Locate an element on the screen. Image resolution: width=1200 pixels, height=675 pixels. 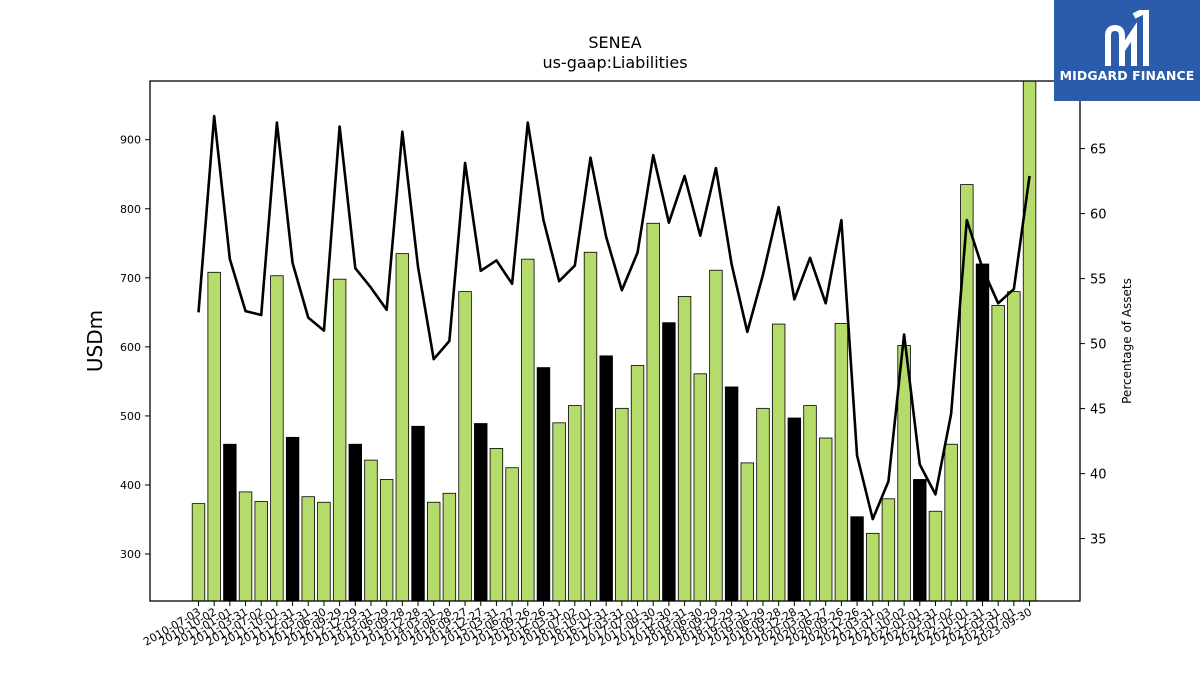
y-tick-label: 800 is located at coordinates (130, 209).